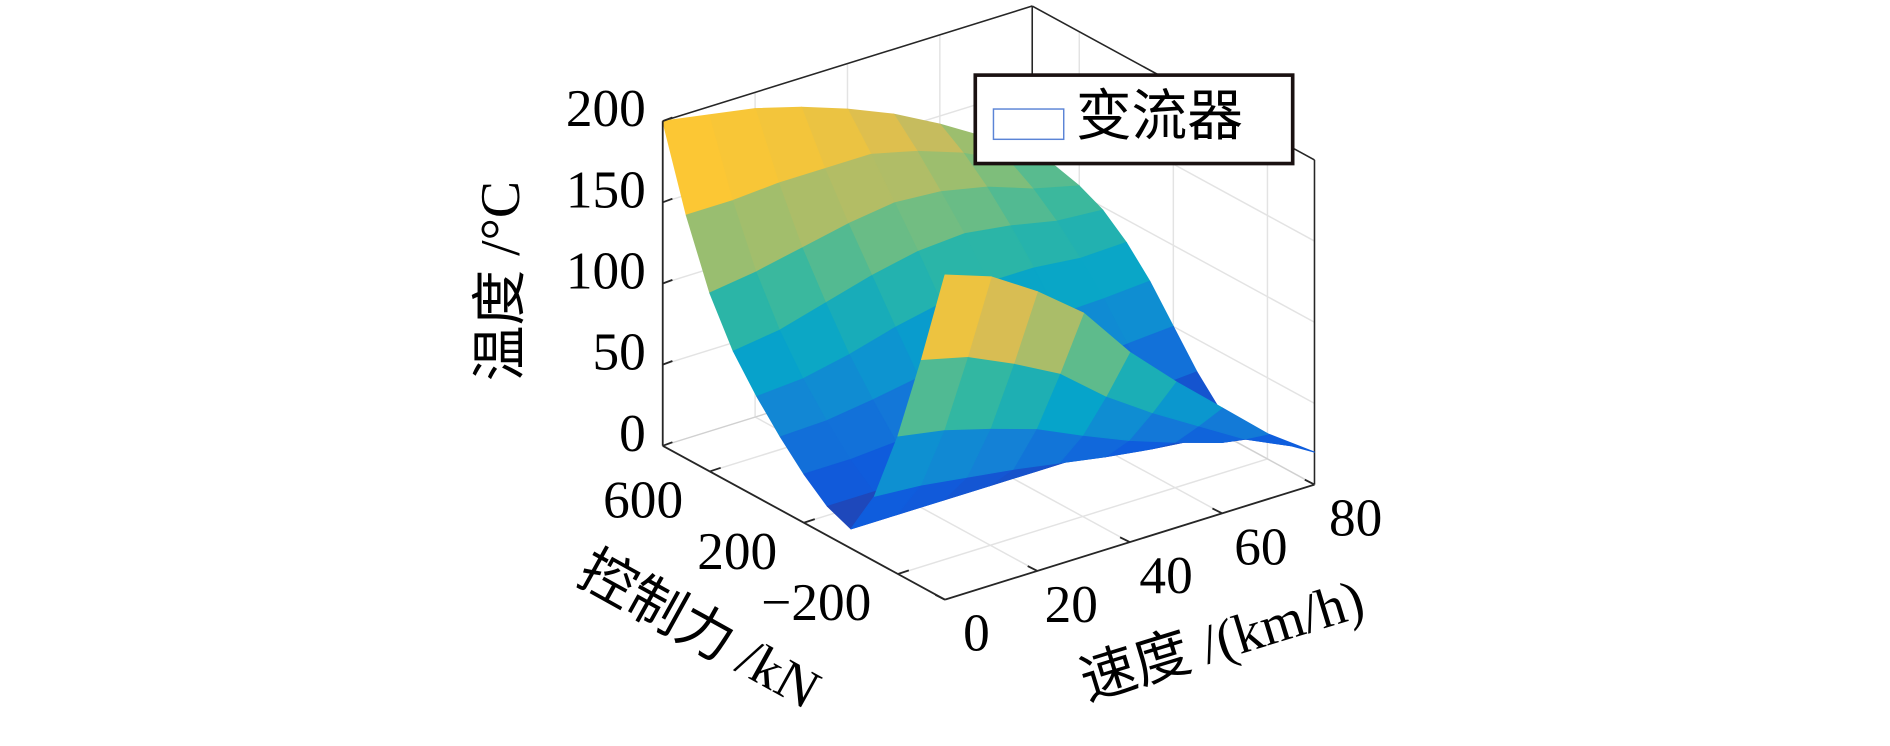 The height and width of the screenshot is (746, 1890). What do you see at coordinates (1260, 546) in the screenshot?
I see `x-tick-label: 60` at bounding box center [1260, 546].